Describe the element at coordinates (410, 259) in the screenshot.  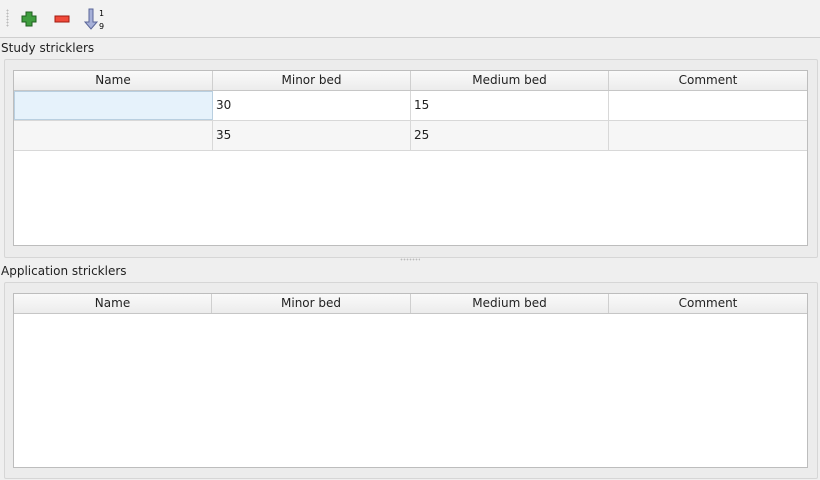
I see `splitter-handle` at that location.